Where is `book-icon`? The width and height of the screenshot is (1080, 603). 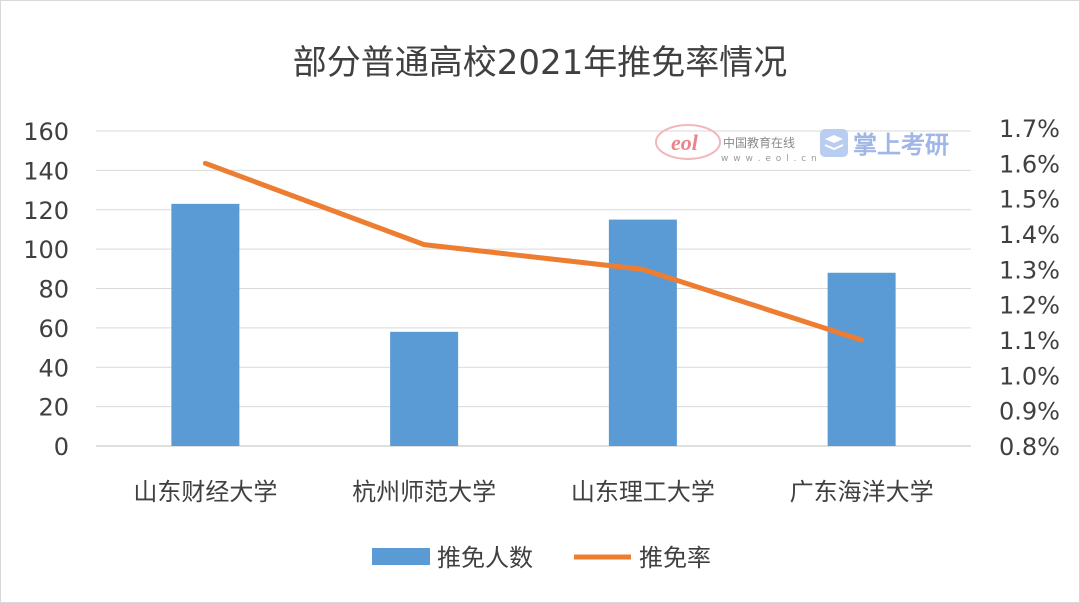
book-icon is located at coordinates (834, 143).